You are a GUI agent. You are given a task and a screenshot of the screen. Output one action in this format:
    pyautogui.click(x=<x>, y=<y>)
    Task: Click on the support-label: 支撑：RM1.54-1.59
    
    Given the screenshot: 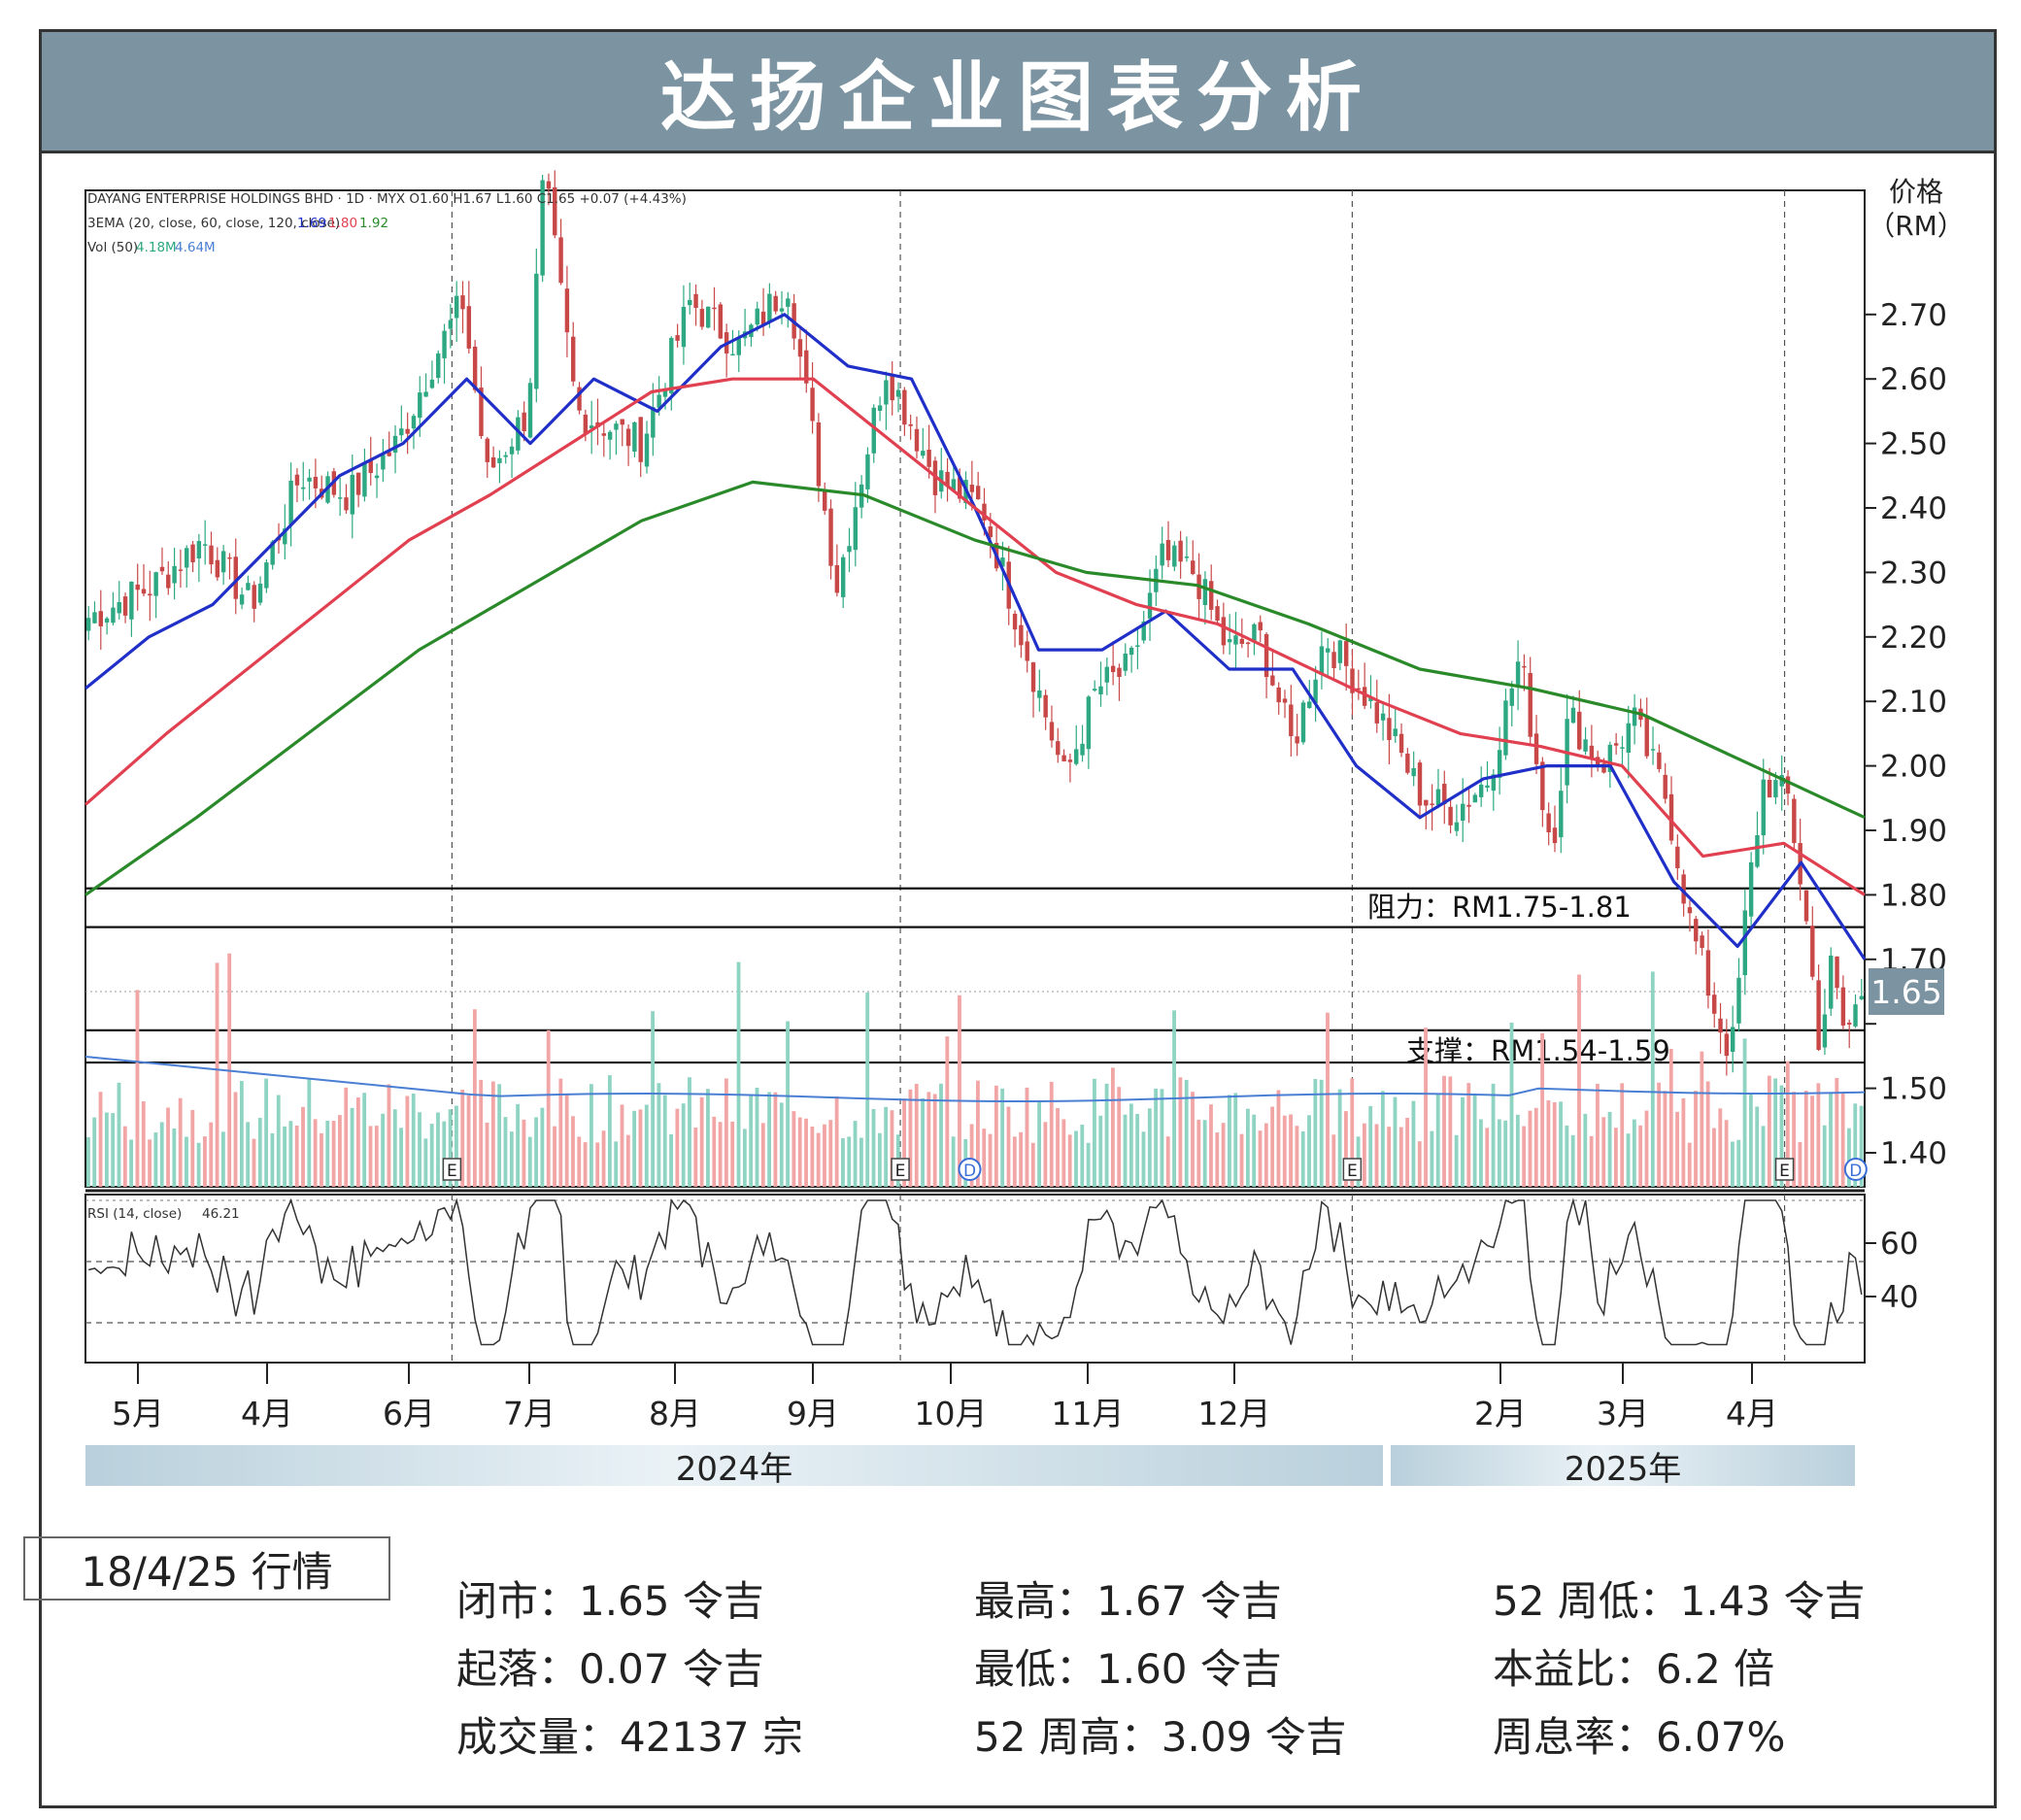 What is the action you would take?
    pyautogui.click(x=1538, y=1050)
    